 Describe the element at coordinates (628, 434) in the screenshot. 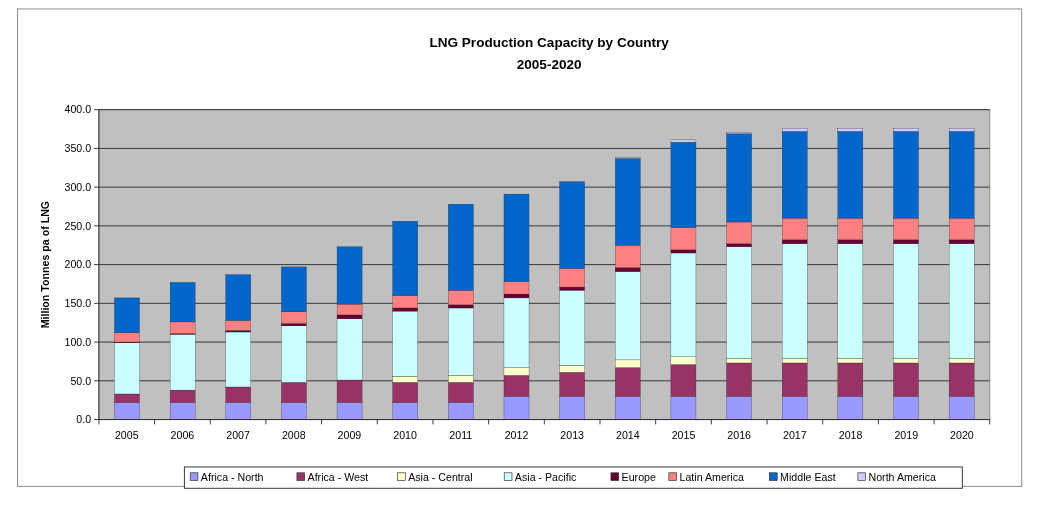

I see `x-tick-label: 2014` at that location.